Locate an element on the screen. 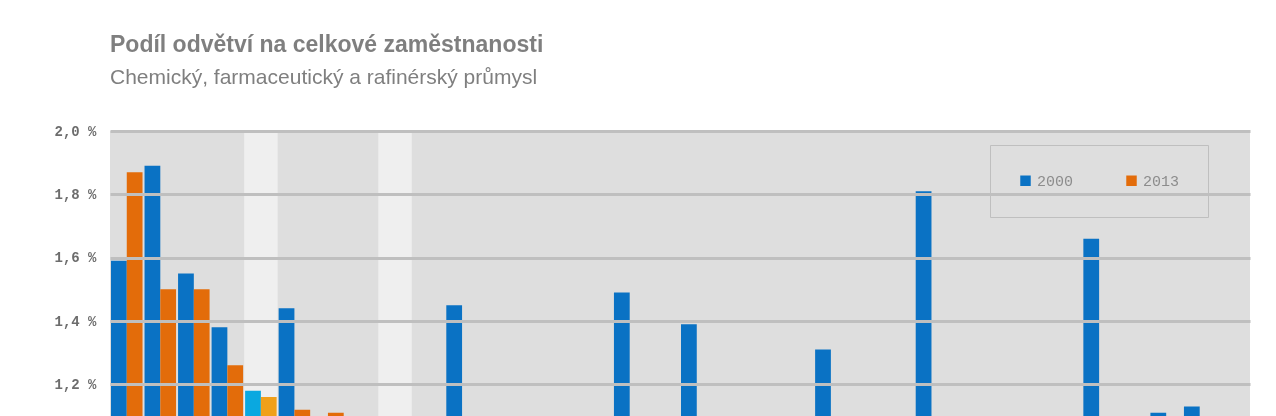  y-tick-label: 1,4 % is located at coordinates (76, 321).